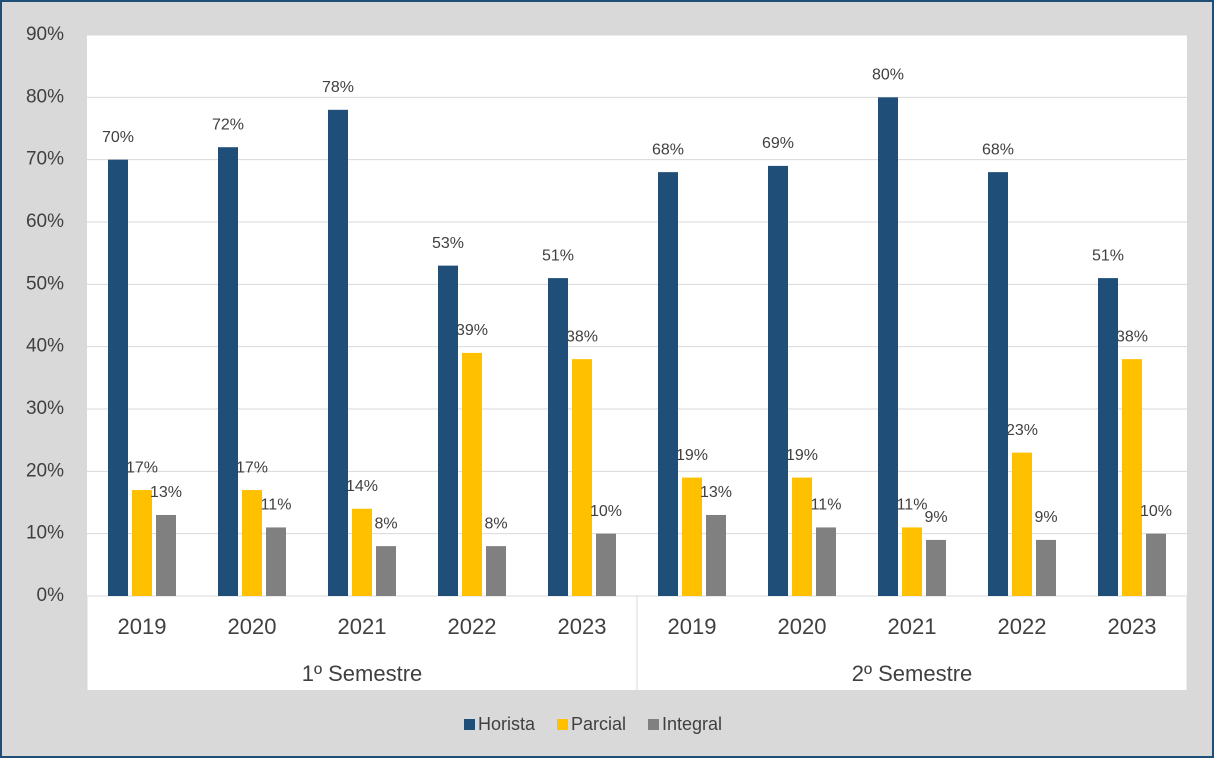  Describe the element at coordinates (888, 75) in the screenshot. I see `data-label: 80%` at that location.